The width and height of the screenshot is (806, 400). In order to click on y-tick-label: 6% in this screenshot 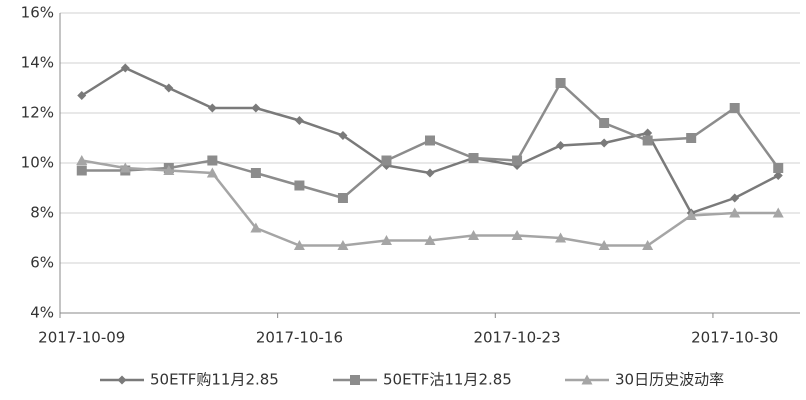, I will do `click(42, 263)`.